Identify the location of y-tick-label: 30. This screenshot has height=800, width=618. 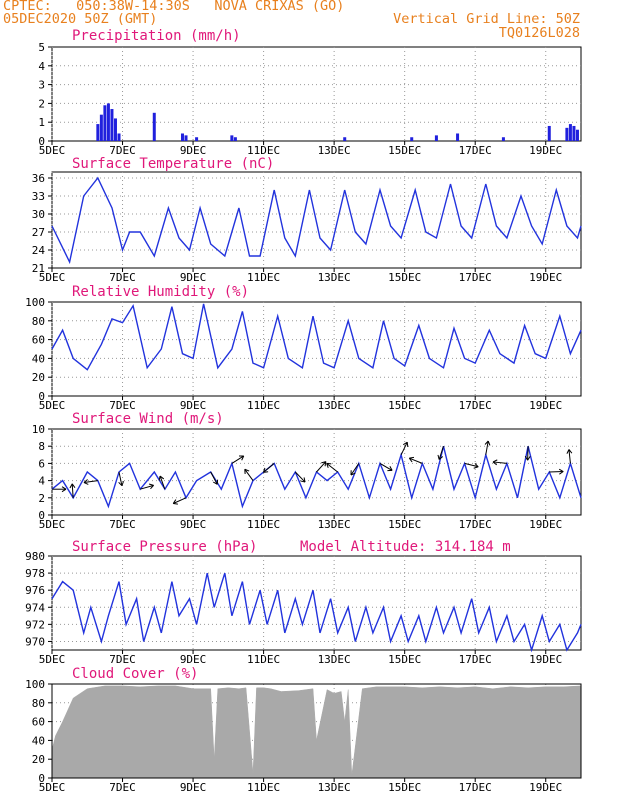
(38, 214).